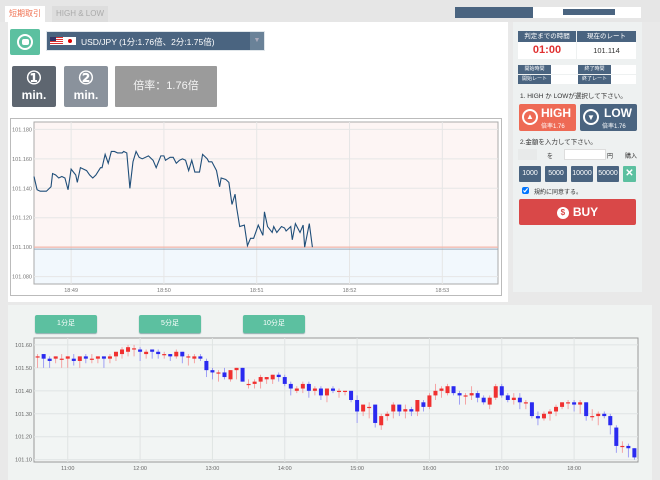  I want to click on current-rate: 101.114, so click(606, 50).